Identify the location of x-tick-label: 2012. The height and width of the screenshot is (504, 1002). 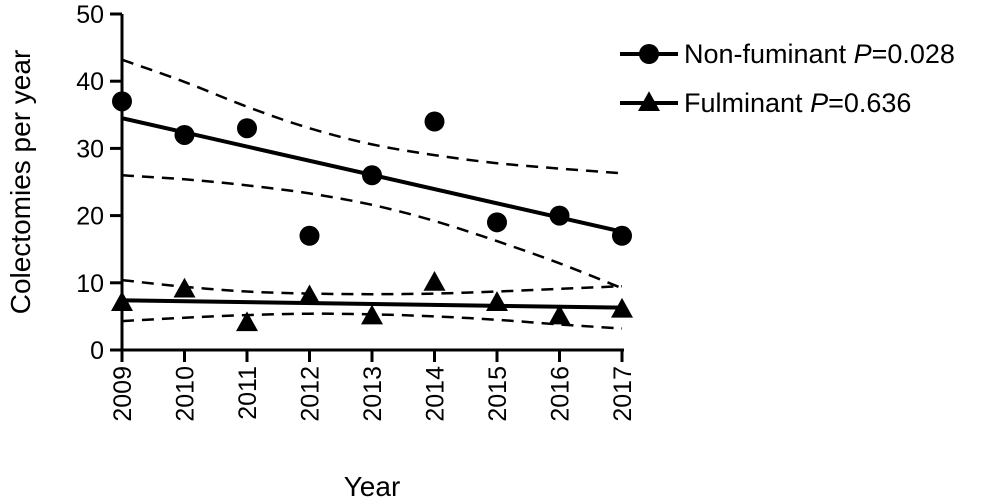
(311, 394).